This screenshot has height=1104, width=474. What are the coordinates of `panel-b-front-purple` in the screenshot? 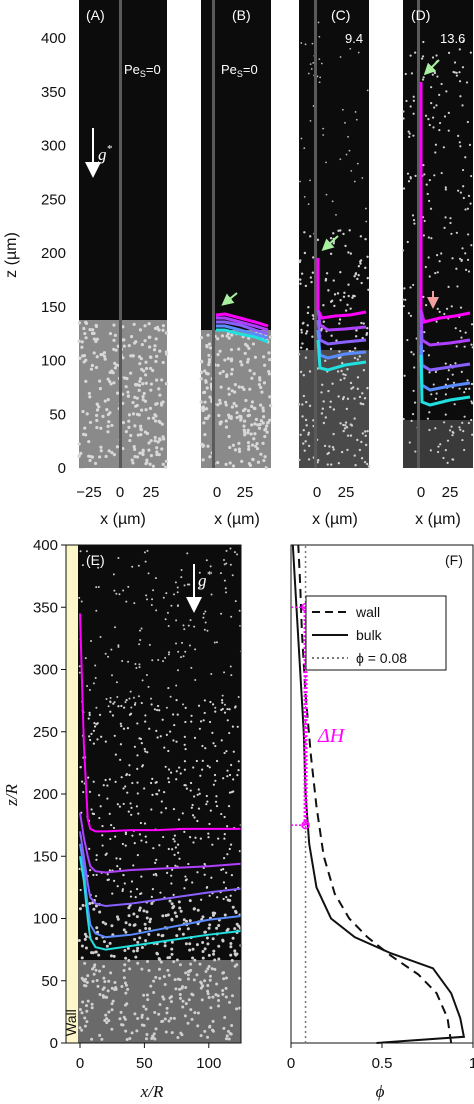 It's located at (242, 324).